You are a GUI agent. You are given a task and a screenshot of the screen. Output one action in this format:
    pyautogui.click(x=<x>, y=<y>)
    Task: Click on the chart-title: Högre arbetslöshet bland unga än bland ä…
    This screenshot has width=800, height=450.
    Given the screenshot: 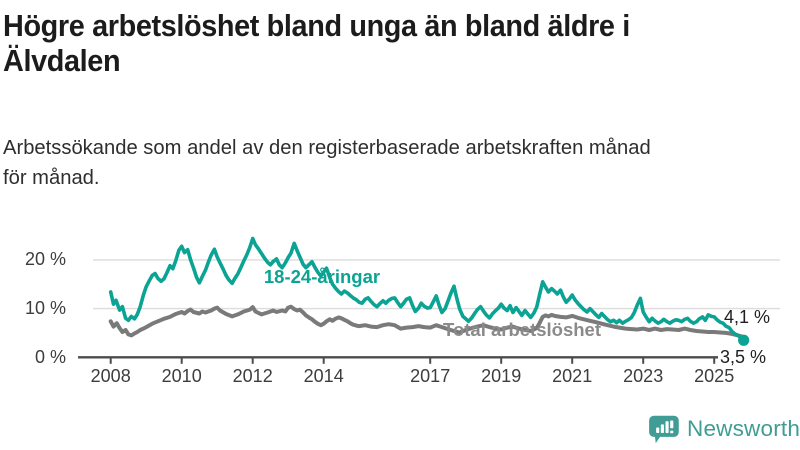 What is the action you would take?
    pyautogui.click(x=316, y=43)
    